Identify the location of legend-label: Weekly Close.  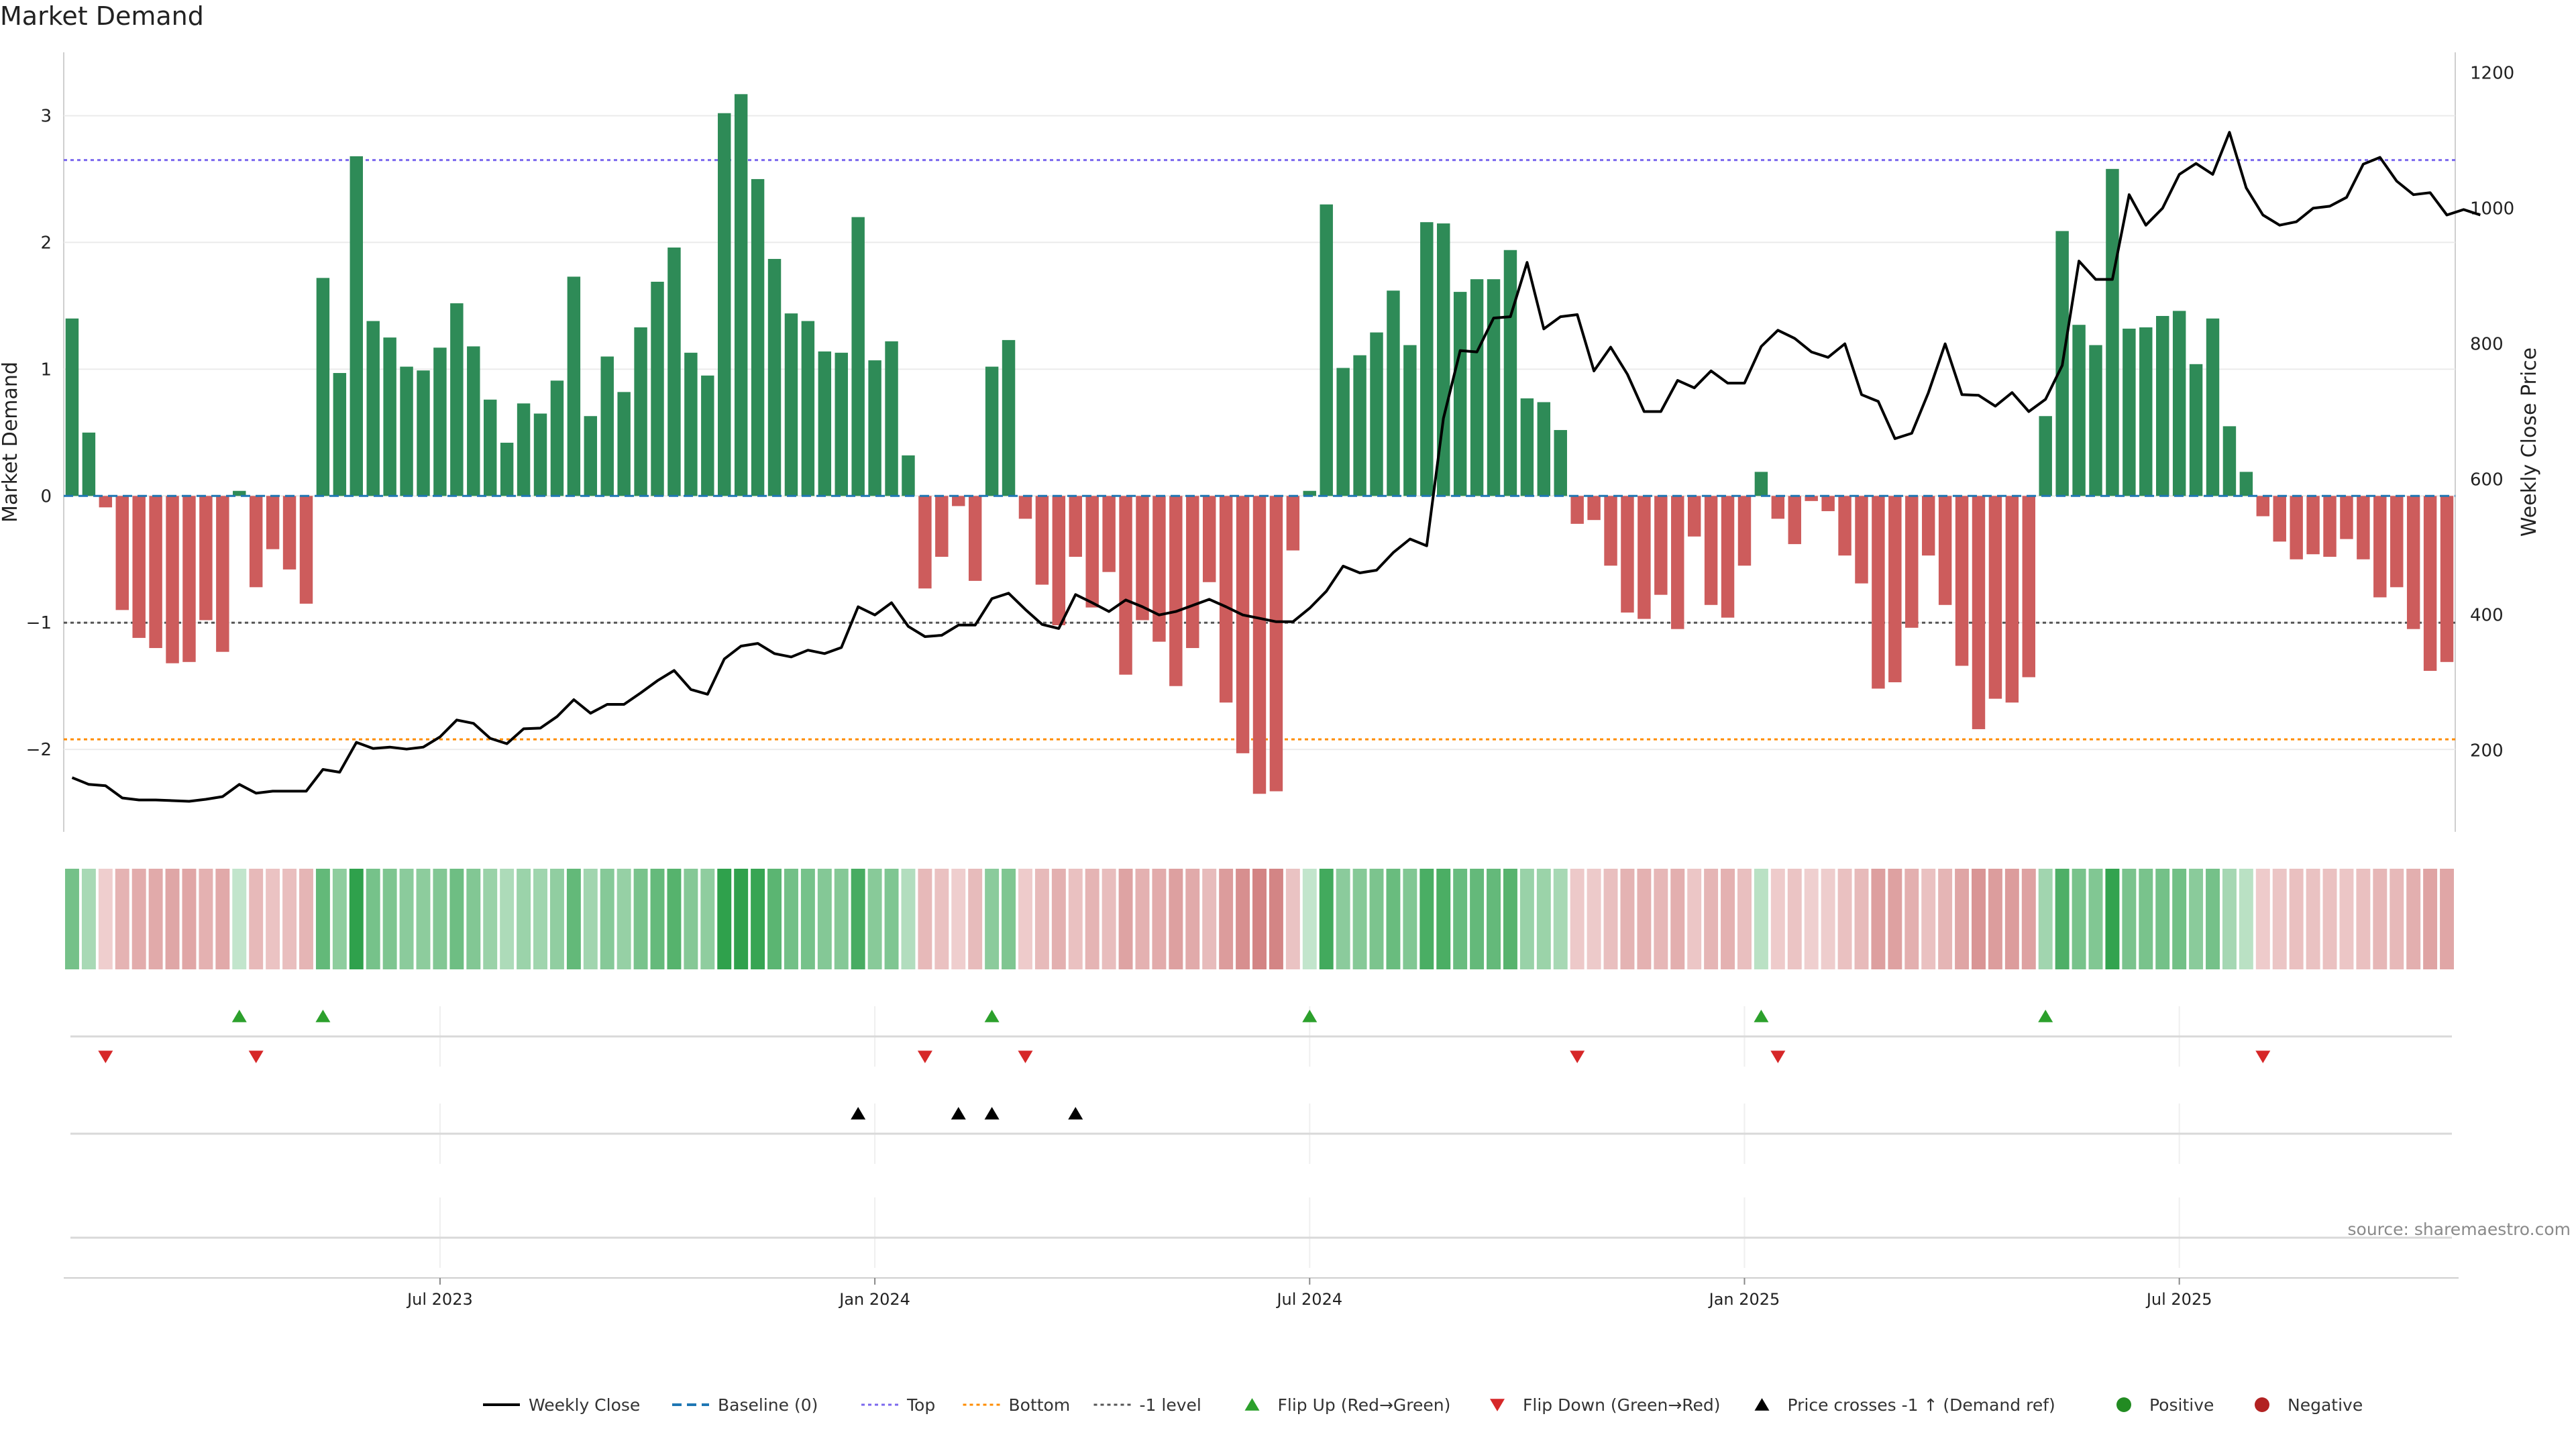
(584, 1405).